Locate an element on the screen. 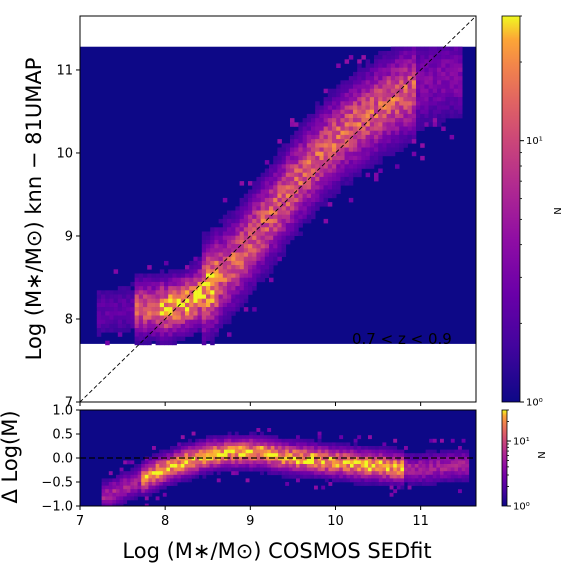 Image resolution: width=566 pixels, height=574 pixels. main-colorbar: 10⁰ 10¹ N is located at coordinates (532, 212).